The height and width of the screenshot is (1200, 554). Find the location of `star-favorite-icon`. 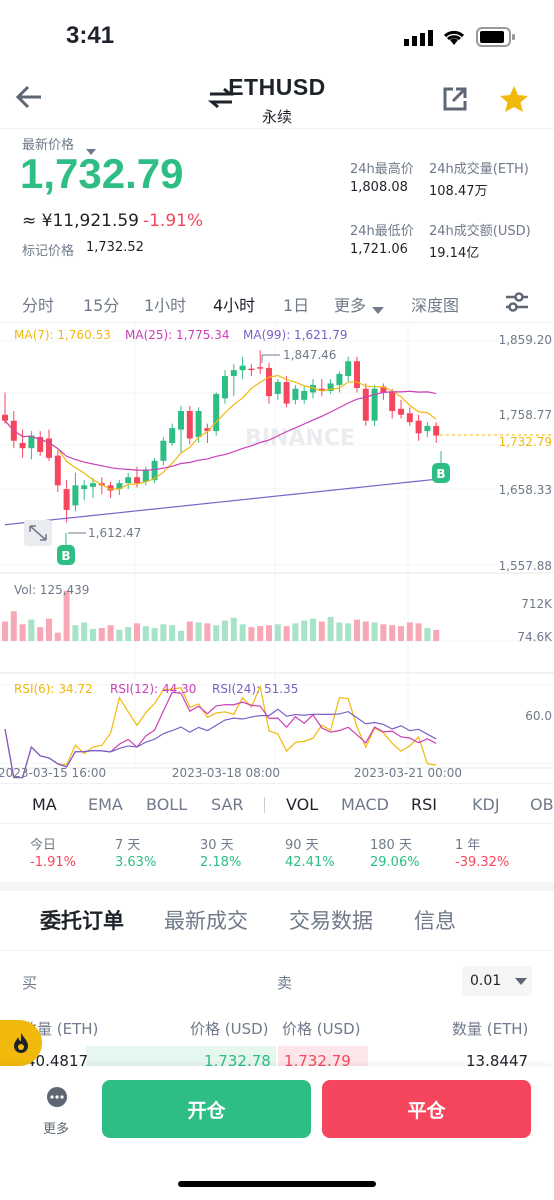

star-favorite-icon is located at coordinates (514, 101).